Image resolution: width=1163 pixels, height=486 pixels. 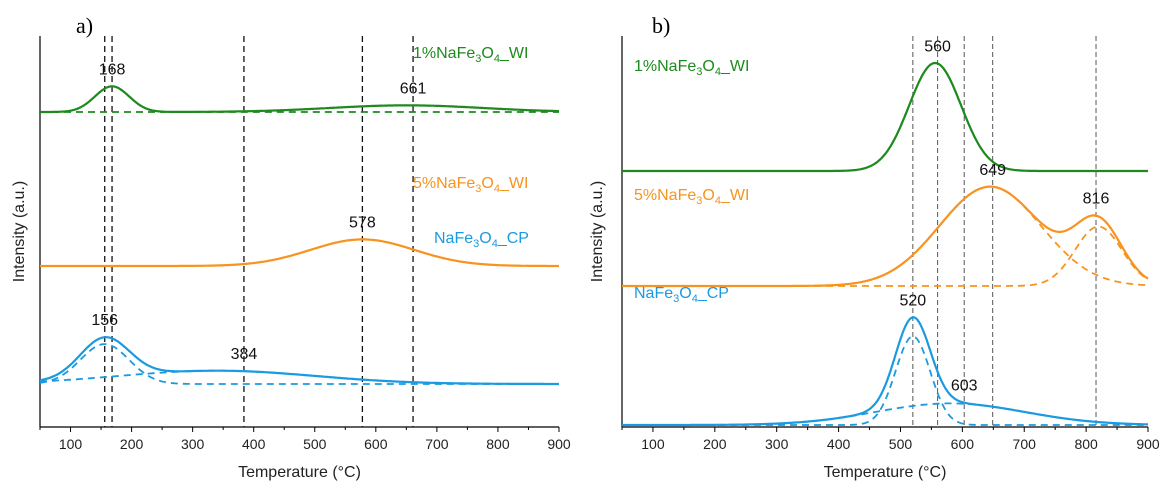 I want to click on series-2: NaFe3O4_CP 520 603, so click(x=885, y=356).